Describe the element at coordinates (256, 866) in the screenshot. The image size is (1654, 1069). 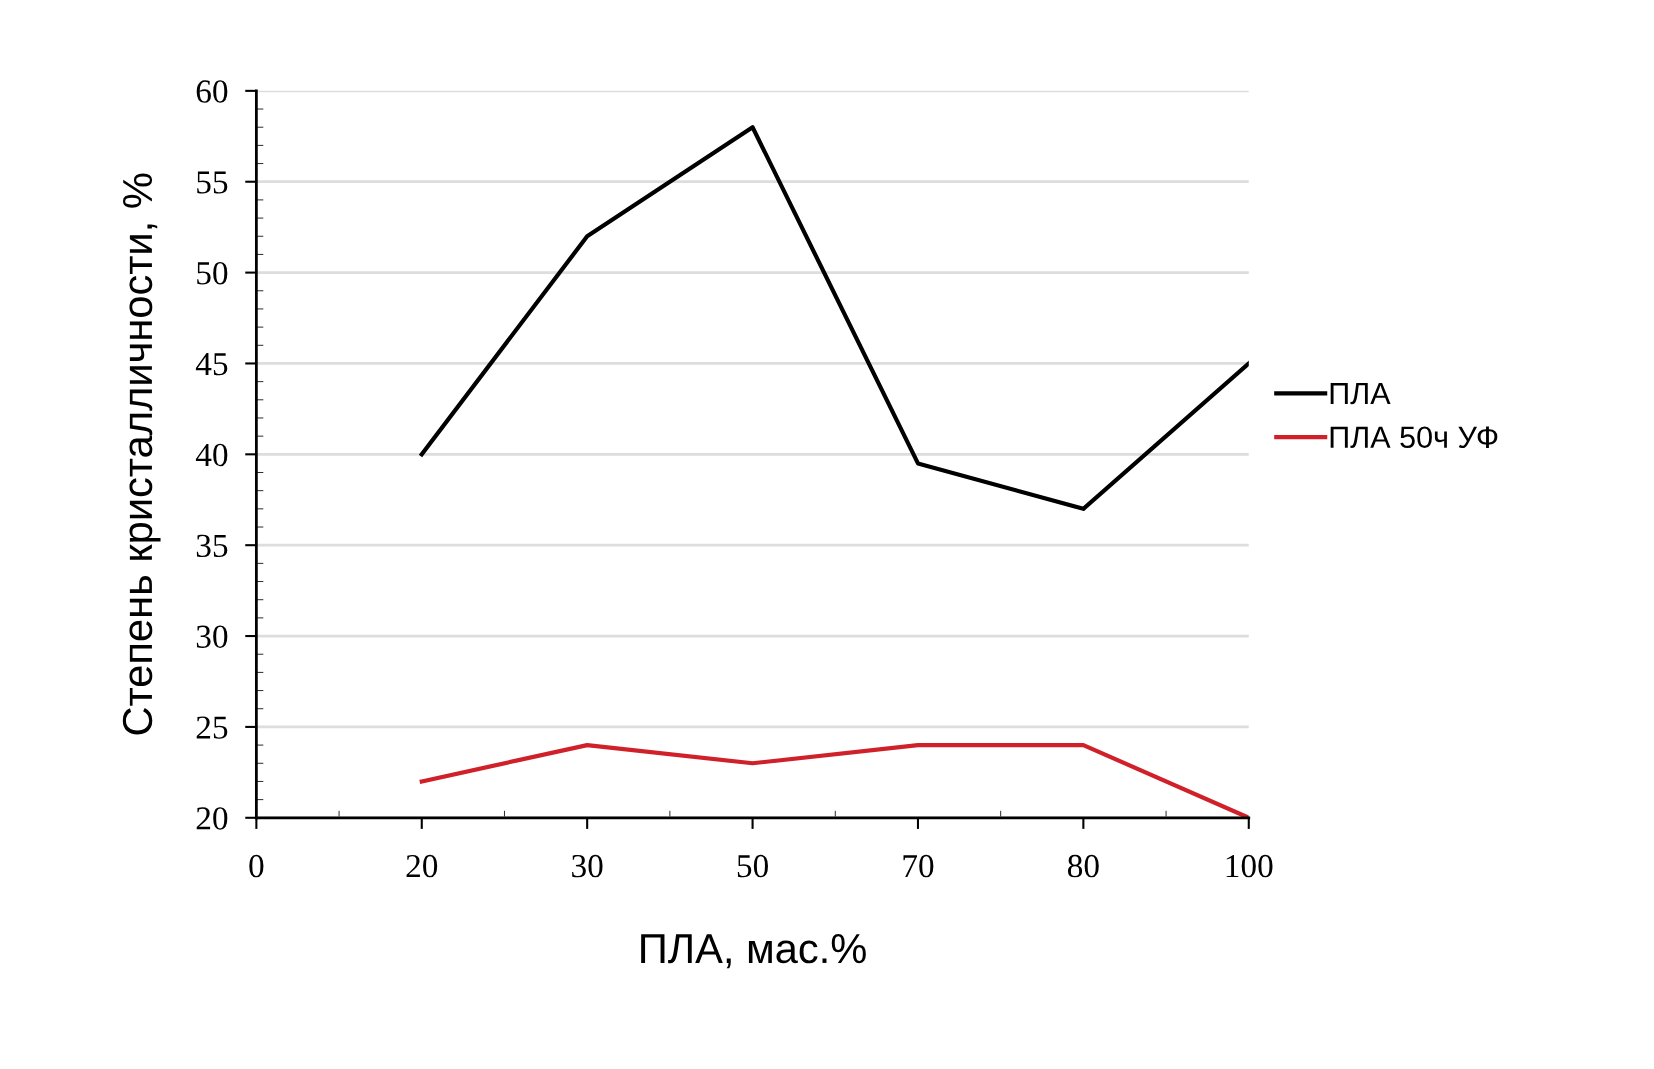
I see `x-tick-label: 0` at that location.